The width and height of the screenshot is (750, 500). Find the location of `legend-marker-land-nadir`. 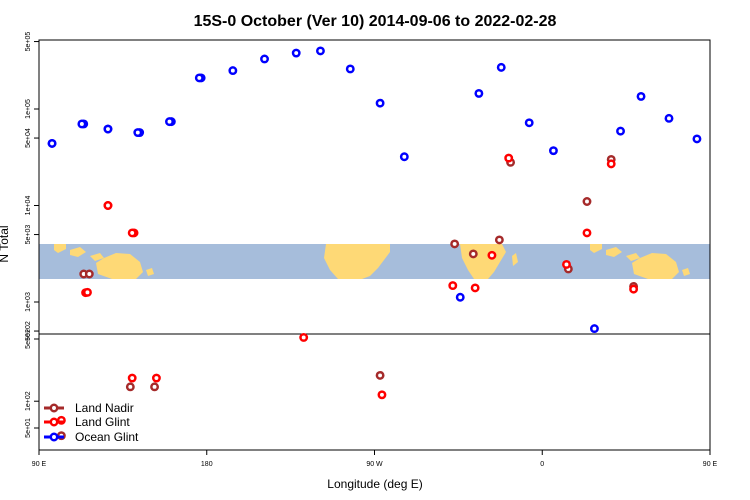

legend-marker-land-nadir is located at coordinates (54, 408).